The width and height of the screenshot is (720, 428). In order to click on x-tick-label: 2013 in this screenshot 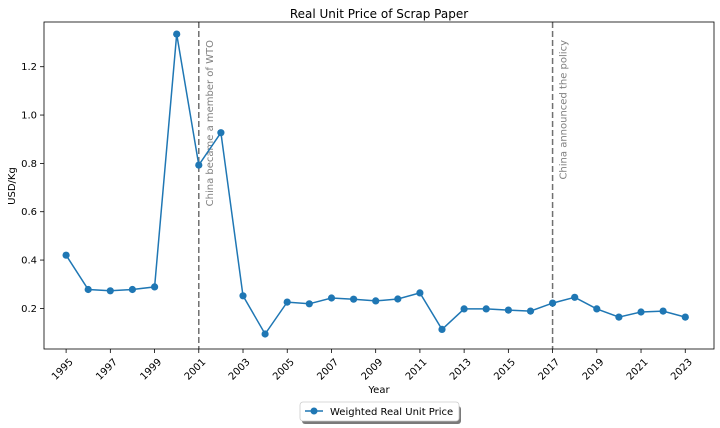, I will do `click(461, 370)`.